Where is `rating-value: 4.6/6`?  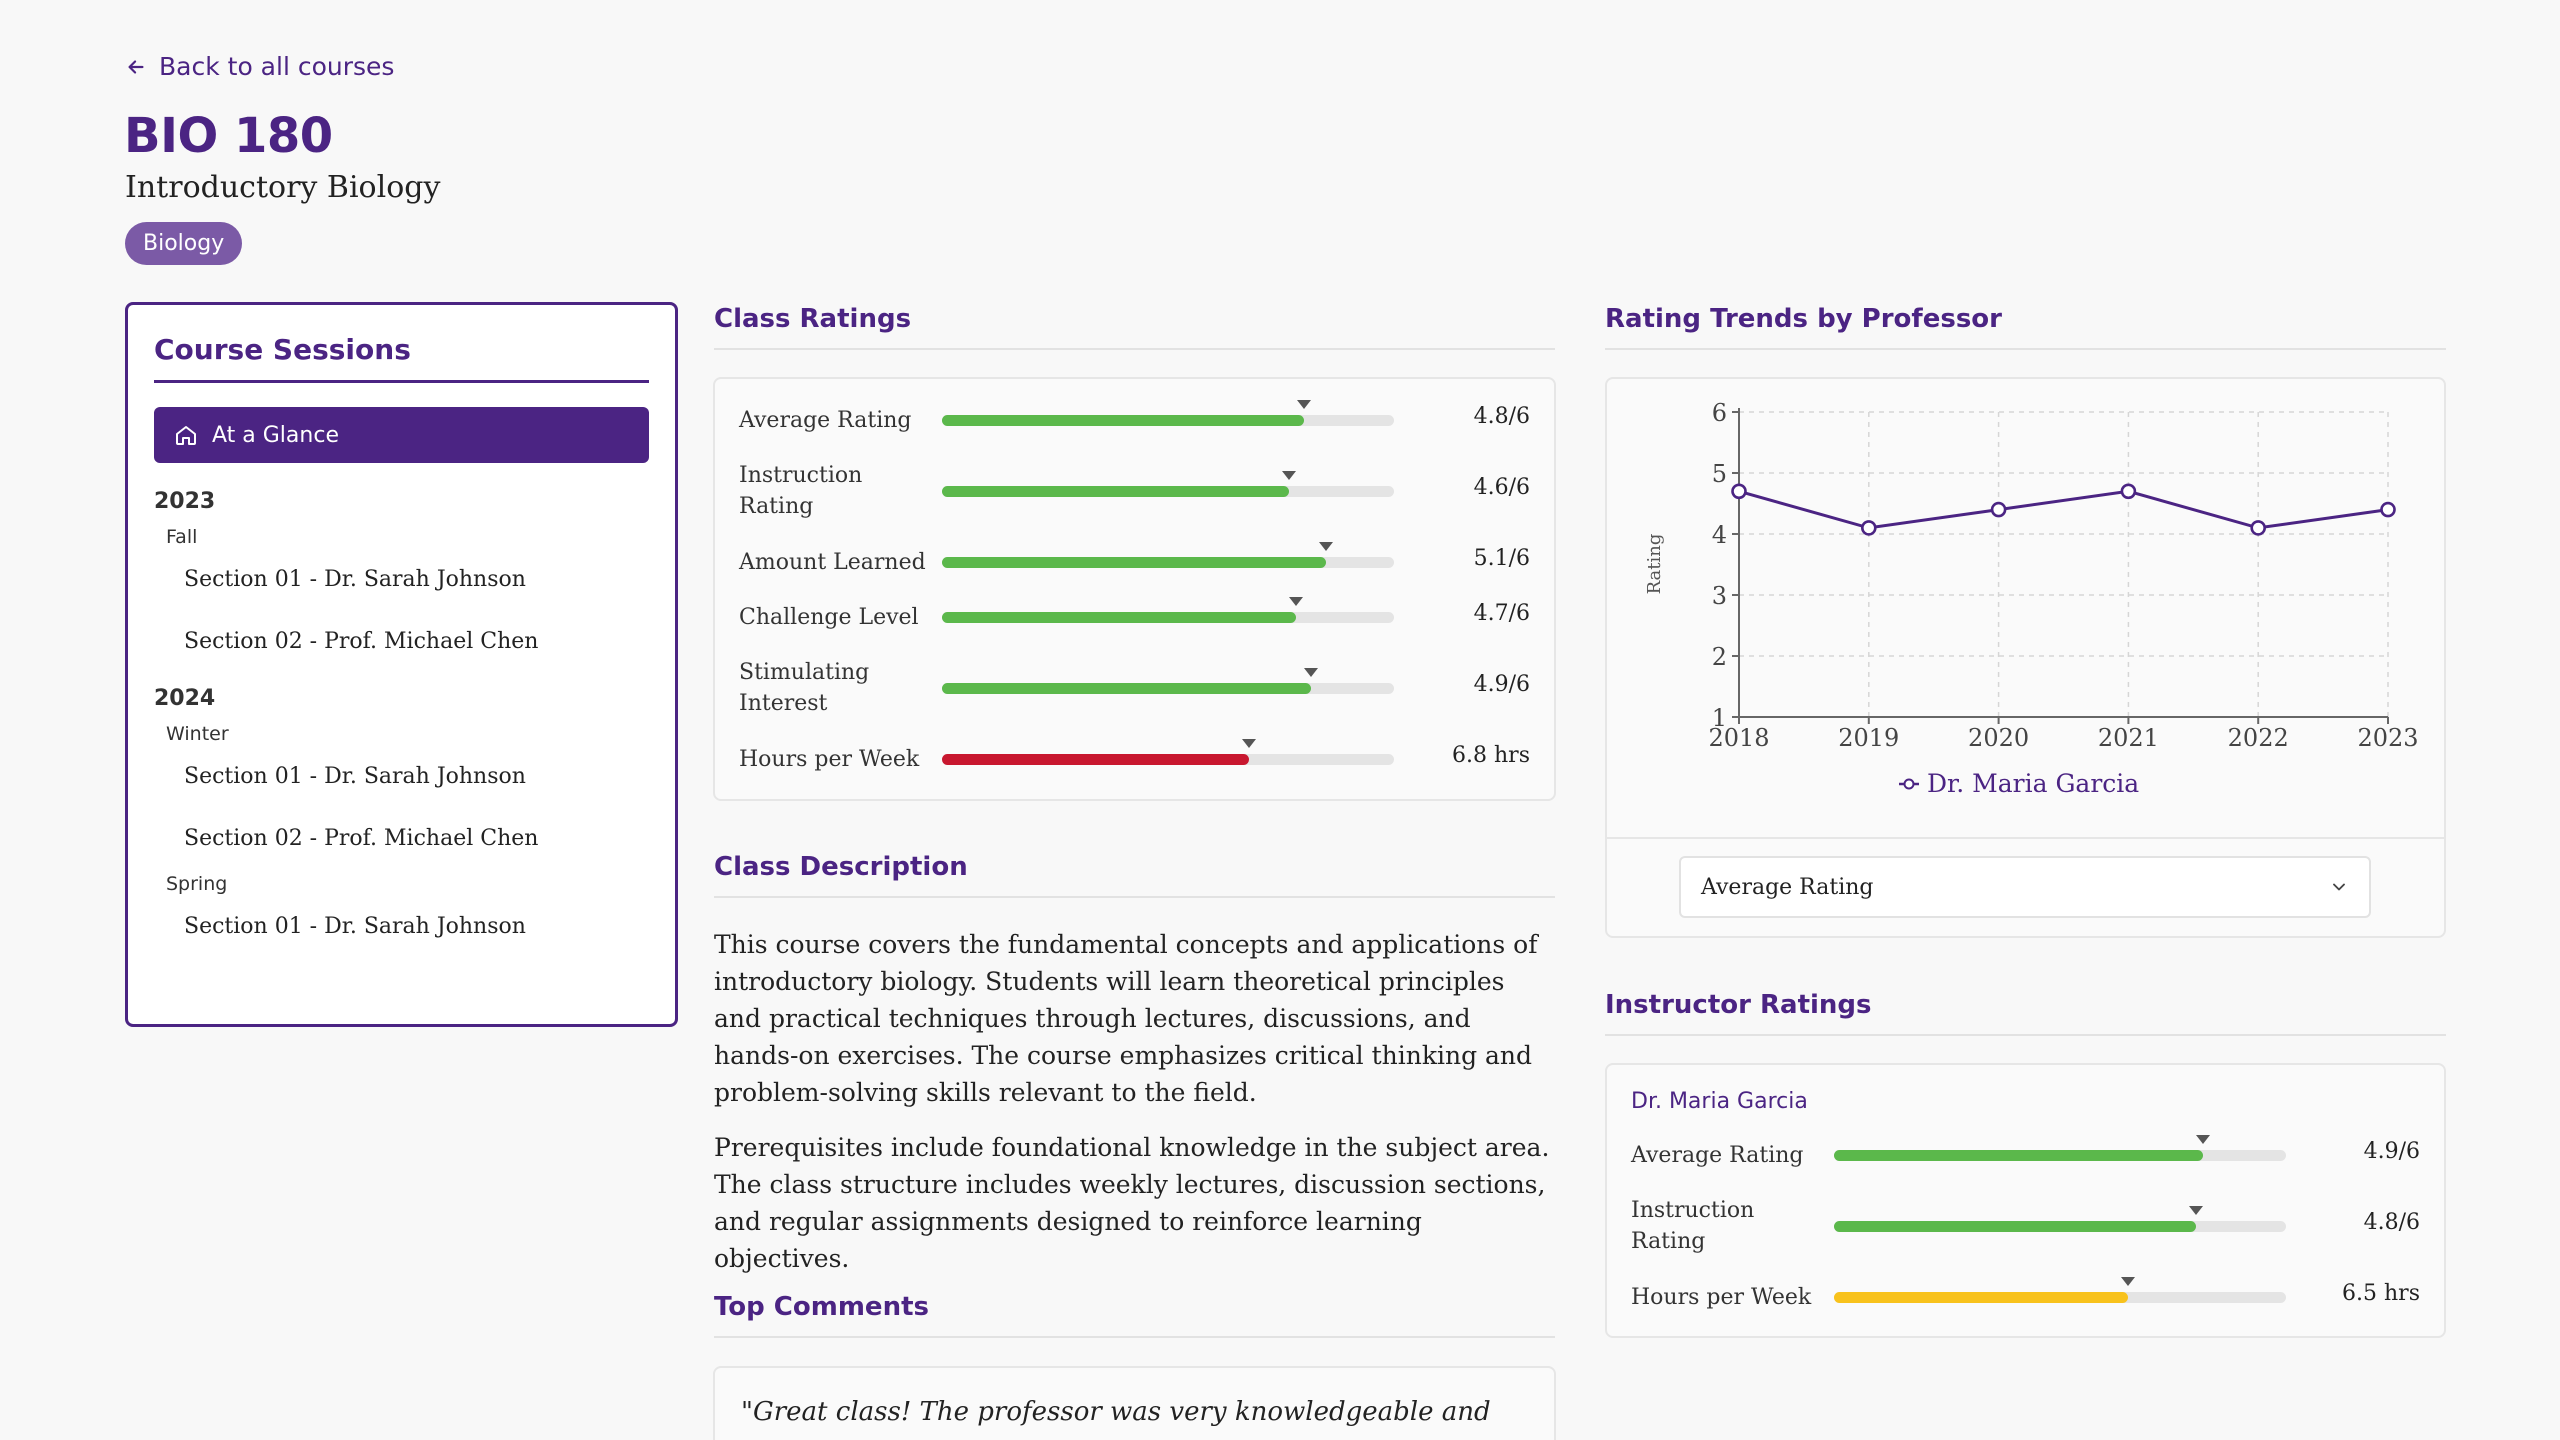 rating-value: 4.6/6 is located at coordinates (1501, 487).